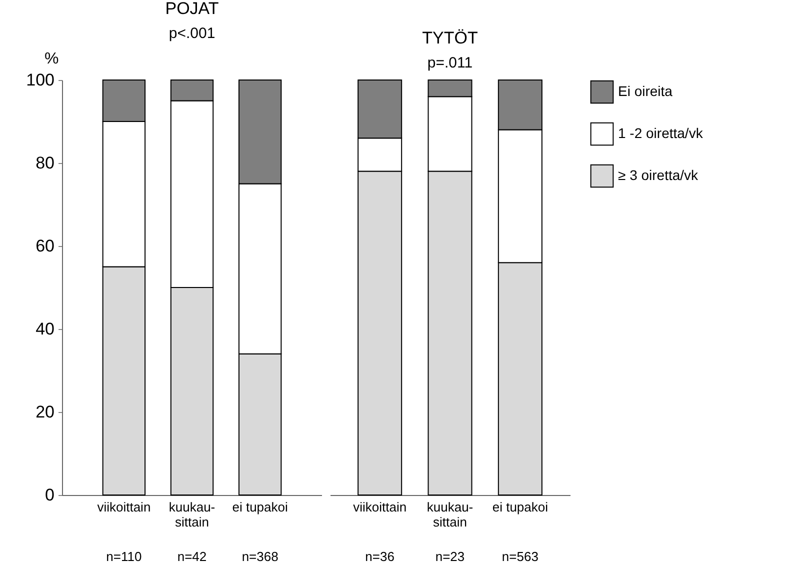  Describe the element at coordinates (124, 556) in the screenshot. I see `text: n=110` at that location.